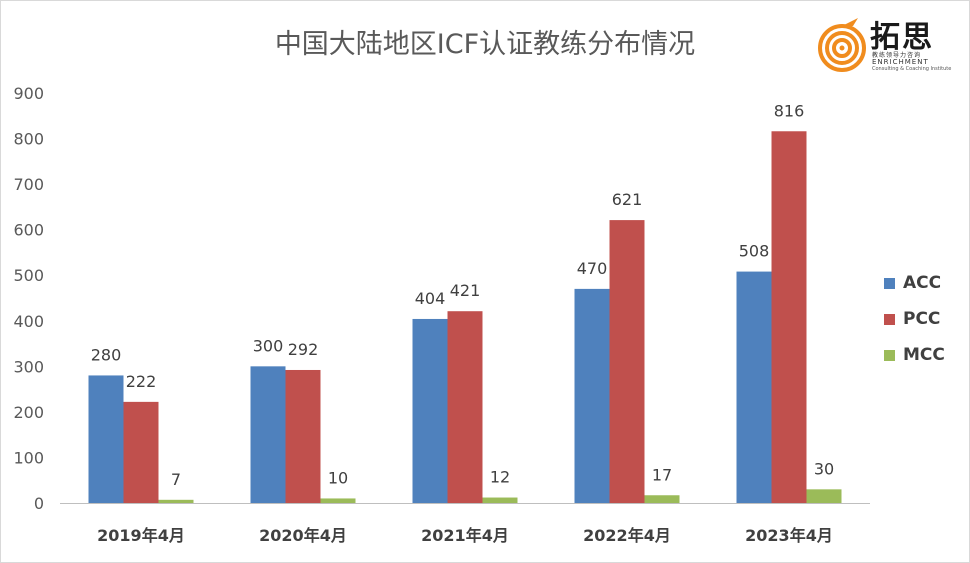 Image resolution: width=970 pixels, height=563 pixels. What do you see at coordinates (338, 477) in the screenshot?
I see `data-label-mcc: 10` at bounding box center [338, 477].